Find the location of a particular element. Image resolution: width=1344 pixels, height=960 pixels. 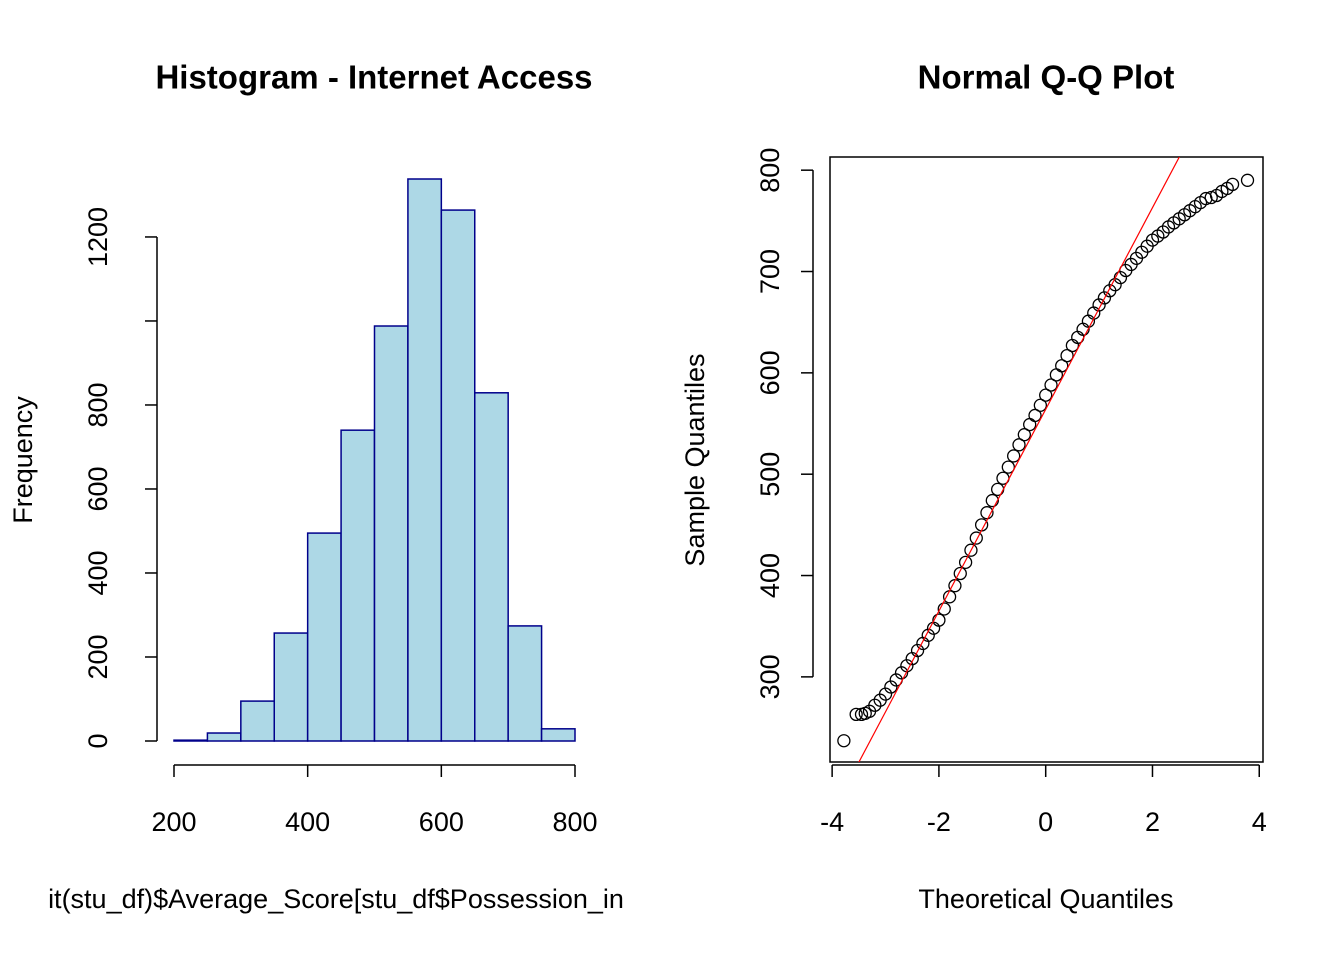

chart-title: Histogram - Internet Access is located at coordinates (373, 77).